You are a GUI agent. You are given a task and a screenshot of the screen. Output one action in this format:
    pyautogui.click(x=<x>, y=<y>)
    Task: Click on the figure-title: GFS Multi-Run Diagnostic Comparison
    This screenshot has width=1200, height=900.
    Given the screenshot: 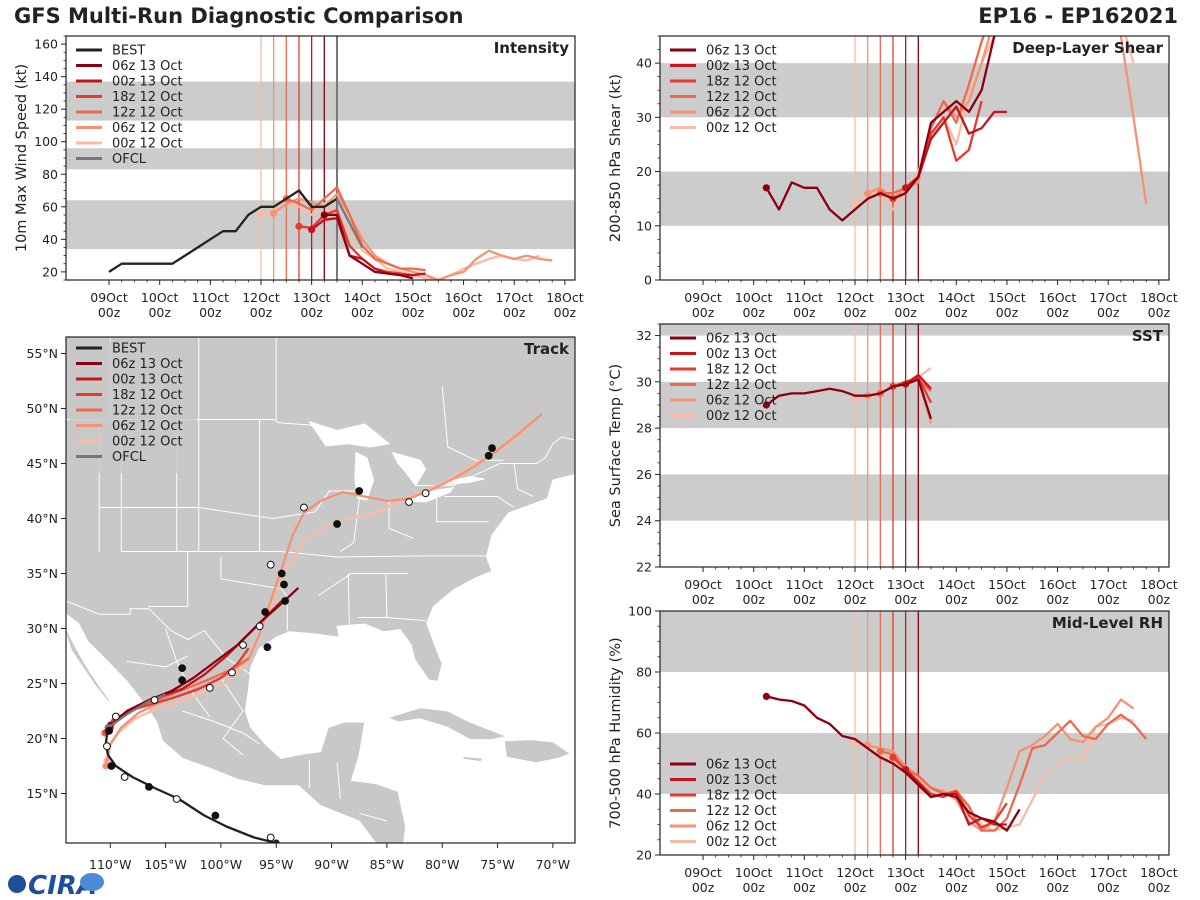 What is the action you would take?
    pyautogui.click(x=239, y=16)
    